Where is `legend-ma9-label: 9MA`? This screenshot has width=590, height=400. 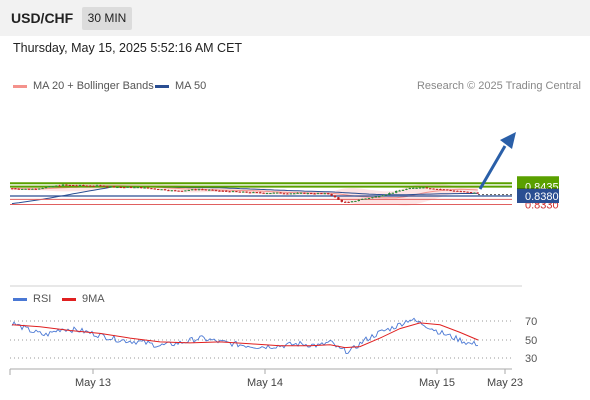
legend-ma9-label: 9MA is located at coordinates (93, 299).